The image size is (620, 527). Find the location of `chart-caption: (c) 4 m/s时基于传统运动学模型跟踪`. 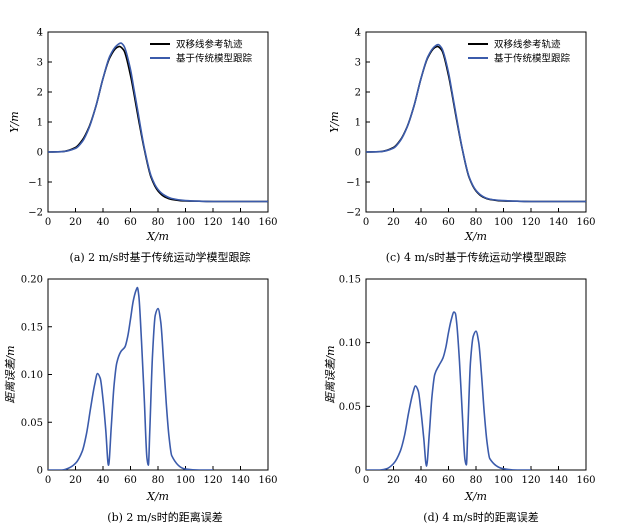

chart-caption: (c) 4 m/s时基于传统运动学模型跟踪 is located at coordinates (476, 257).